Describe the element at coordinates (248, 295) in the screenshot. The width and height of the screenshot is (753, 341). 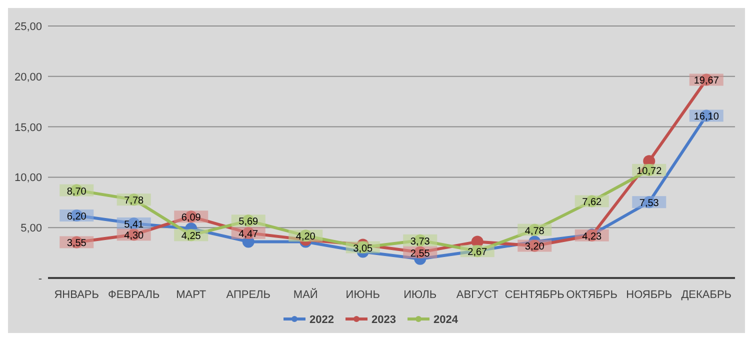
I see `x-tick-label: АПРЕЛЬ` at that location.